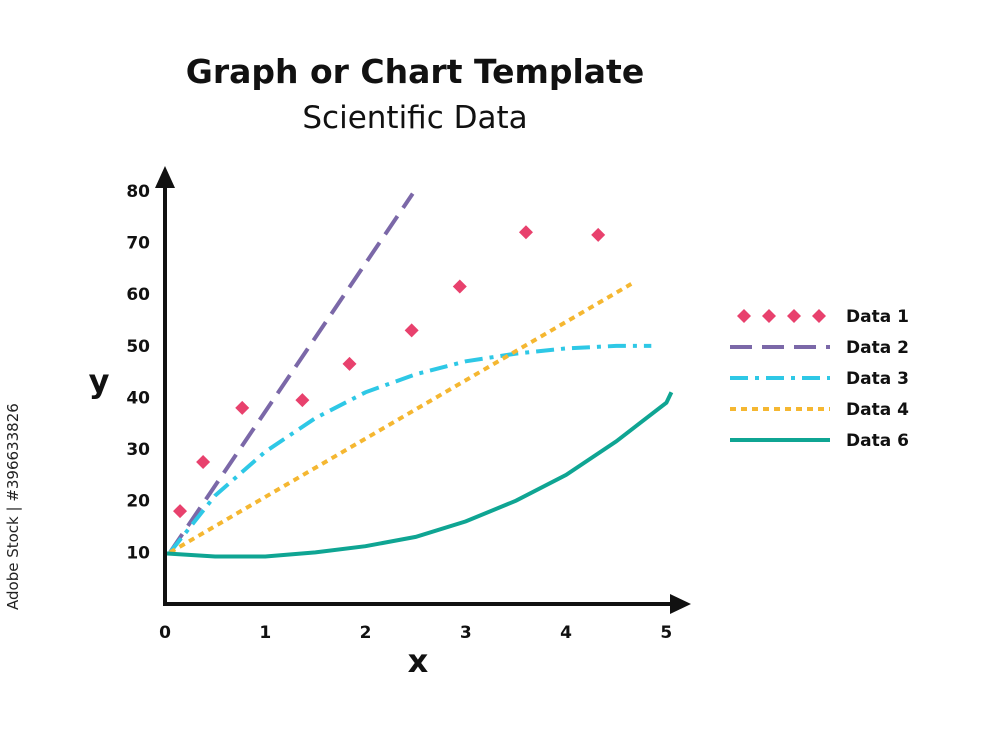 The image size is (1000, 734). What do you see at coordinates (138, 502) in the screenshot?
I see `y-tick-label: 20` at bounding box center [138, 502].